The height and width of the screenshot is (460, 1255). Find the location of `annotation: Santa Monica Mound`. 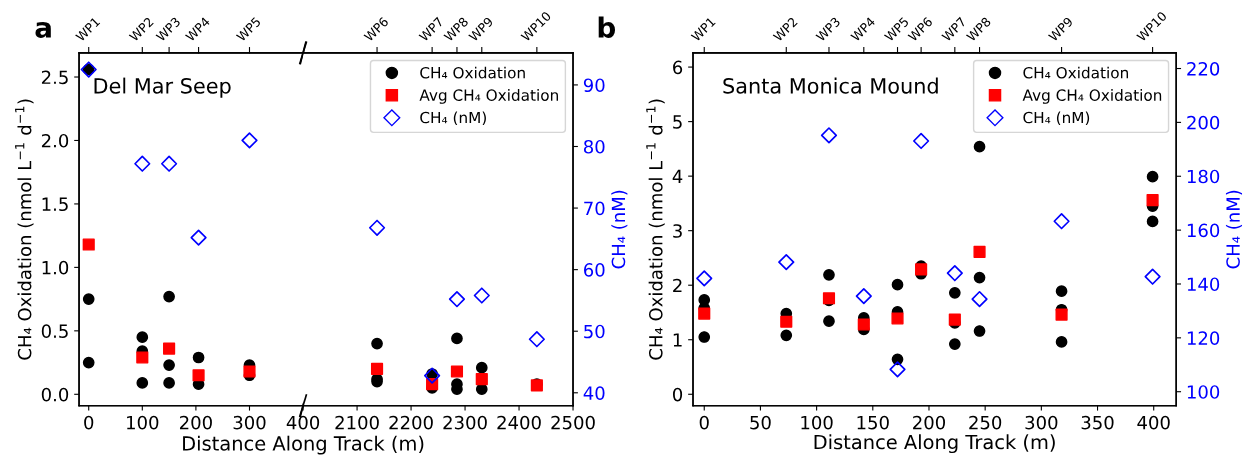

annotation: Santa Monica Mound is located at coordinates (830, 85).